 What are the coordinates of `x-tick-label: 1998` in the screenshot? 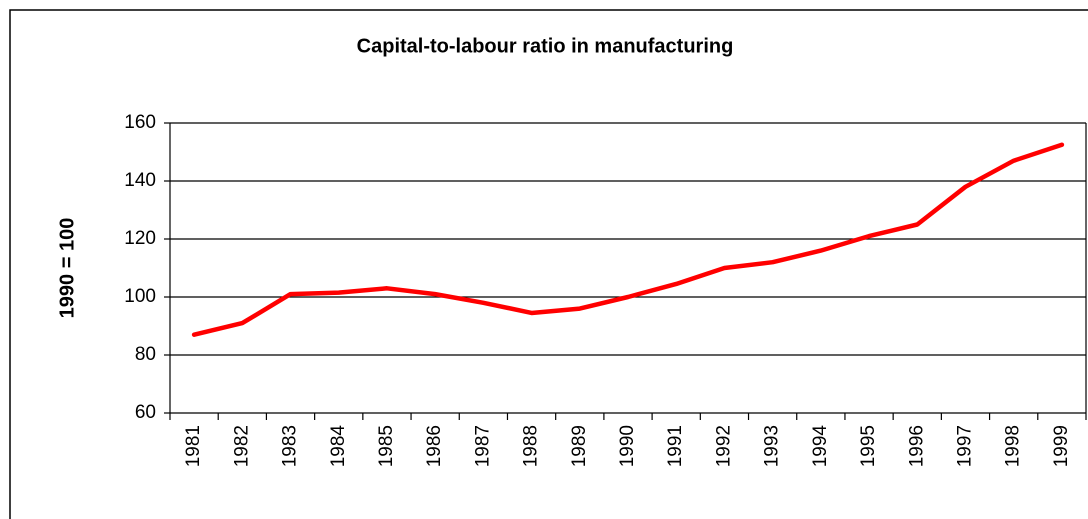 It's located at (1013, 446).